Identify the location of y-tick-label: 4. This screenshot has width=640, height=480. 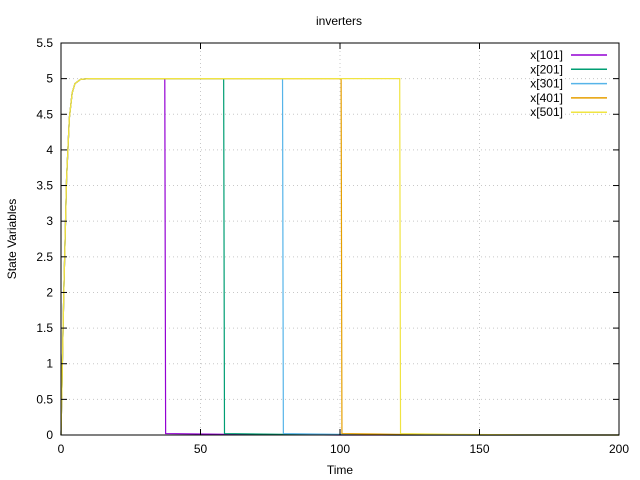
(49, 150).